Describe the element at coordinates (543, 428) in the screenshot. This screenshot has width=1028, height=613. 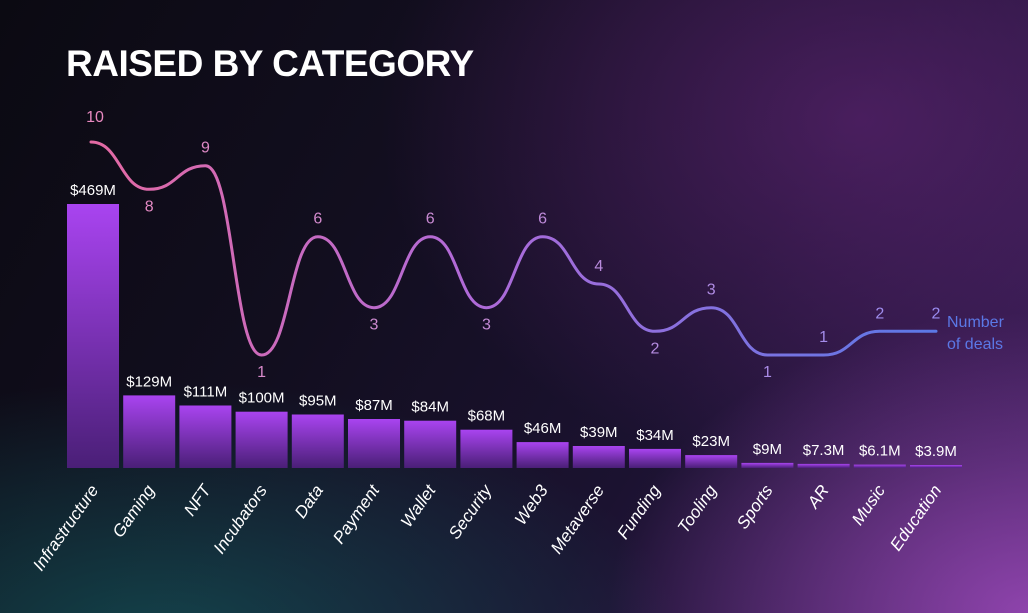
I see `bar-value-label-web3: $46M` at that location.